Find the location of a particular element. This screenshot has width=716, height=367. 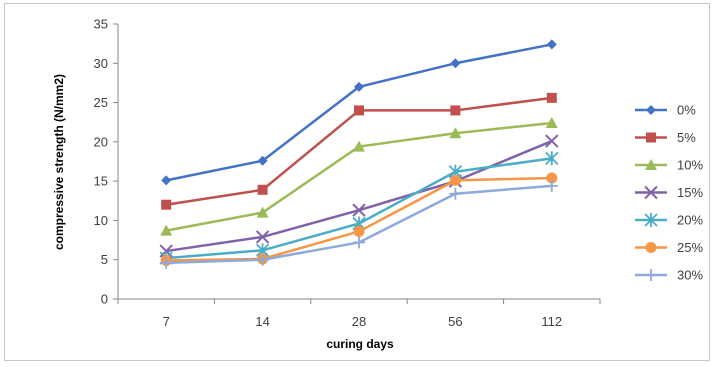

y-axis-title: compressive strength (N/mm2) is located at coordinates (59, 162).